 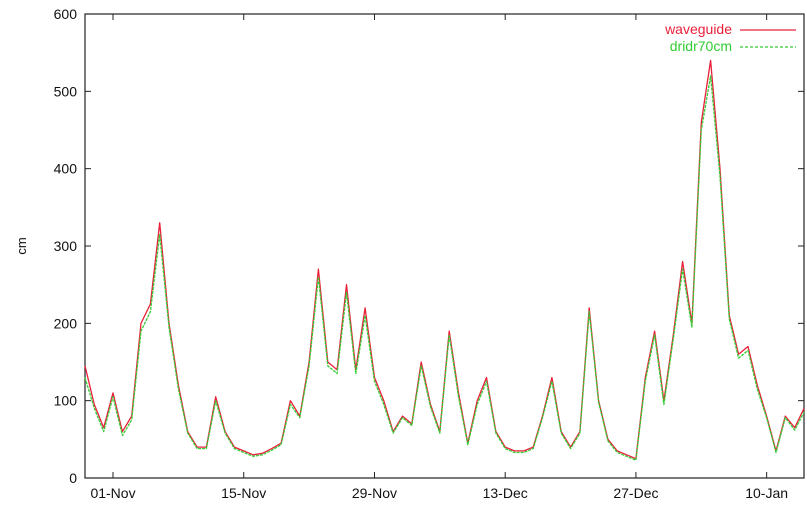 I want to click on x-tick-label: 01-Nov, so click(x=112, y=493).